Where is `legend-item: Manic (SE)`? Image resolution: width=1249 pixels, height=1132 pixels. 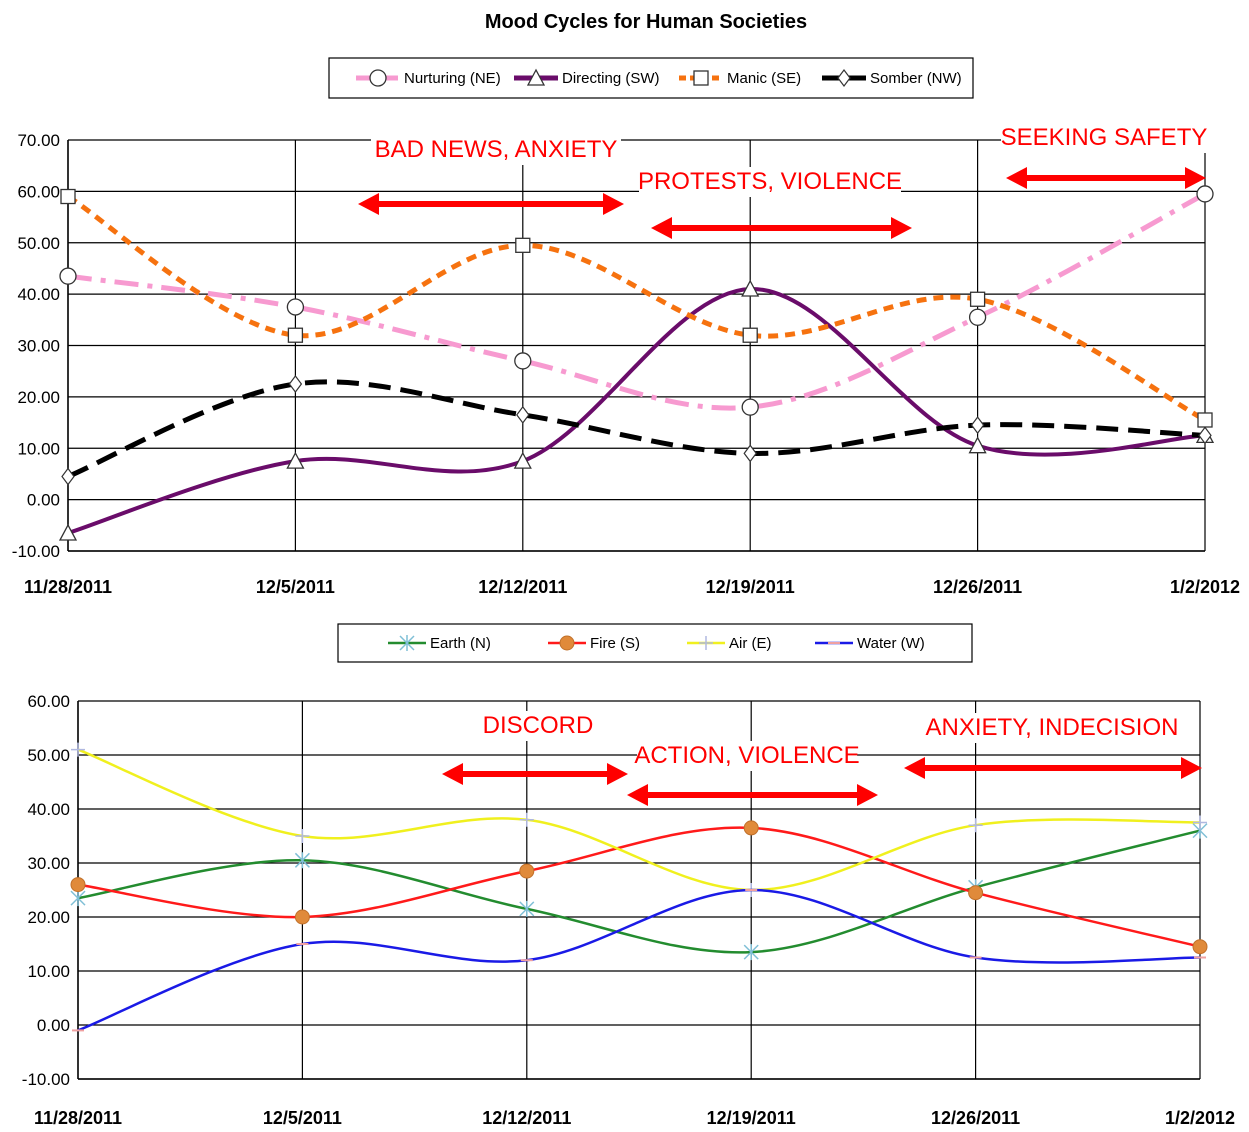
legend-item: Manic (SE) is located at coordinates (740, 78).